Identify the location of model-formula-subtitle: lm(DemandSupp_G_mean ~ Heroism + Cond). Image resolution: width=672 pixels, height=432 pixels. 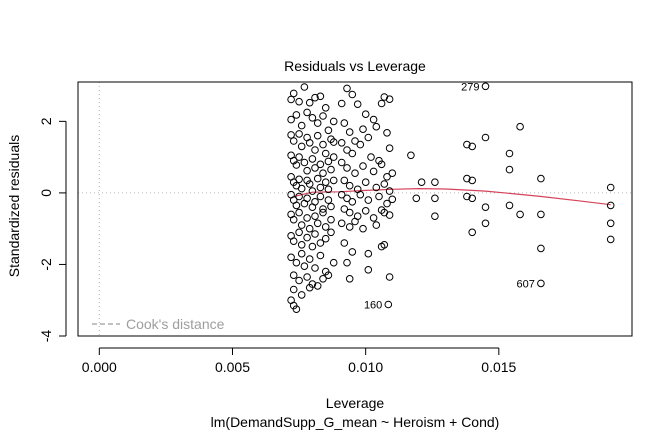
(355, 422).